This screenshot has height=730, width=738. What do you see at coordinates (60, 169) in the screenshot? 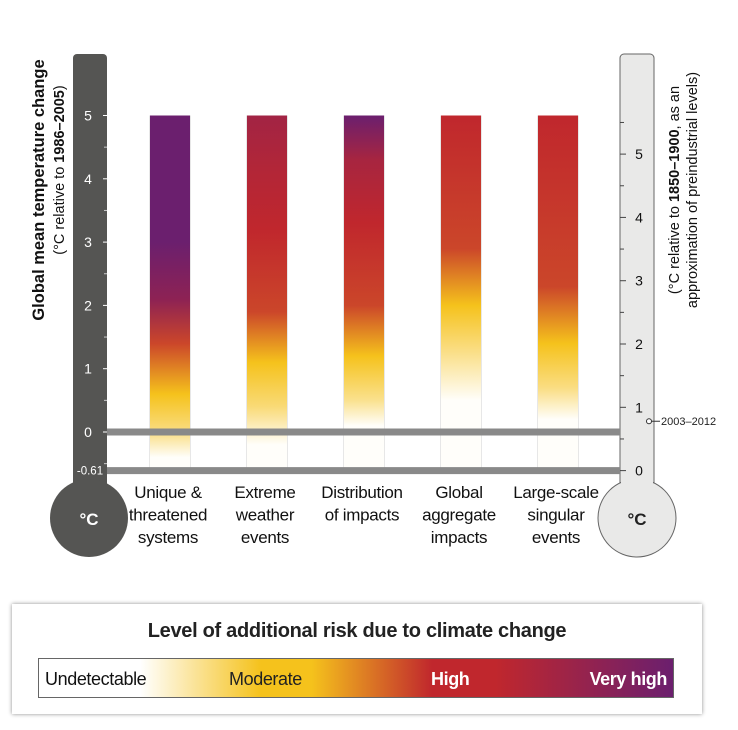
I see `left-axis-subtitle: (°C relative to 1986–2005)` at bounding box center [60, 169].